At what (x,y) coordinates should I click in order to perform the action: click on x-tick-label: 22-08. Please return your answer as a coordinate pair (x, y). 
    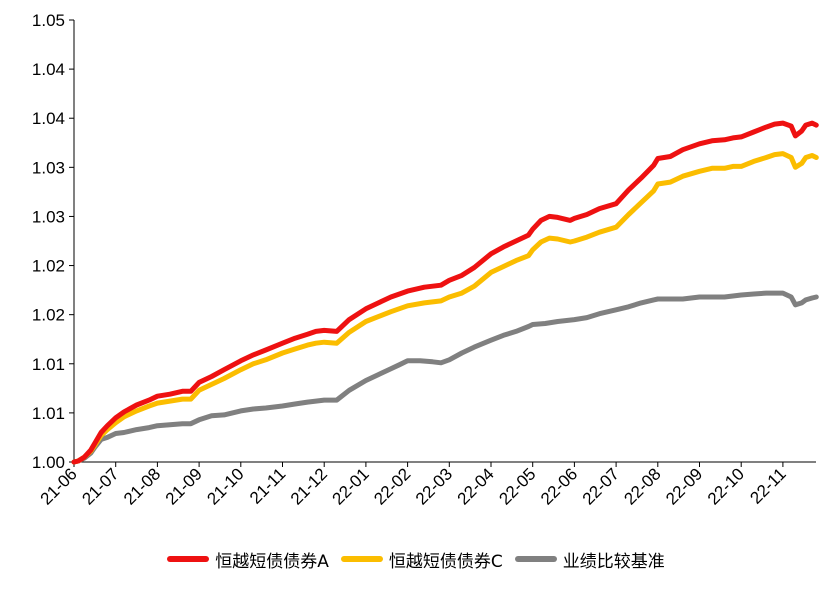
    Looking at the image, I should click on (642, 486).